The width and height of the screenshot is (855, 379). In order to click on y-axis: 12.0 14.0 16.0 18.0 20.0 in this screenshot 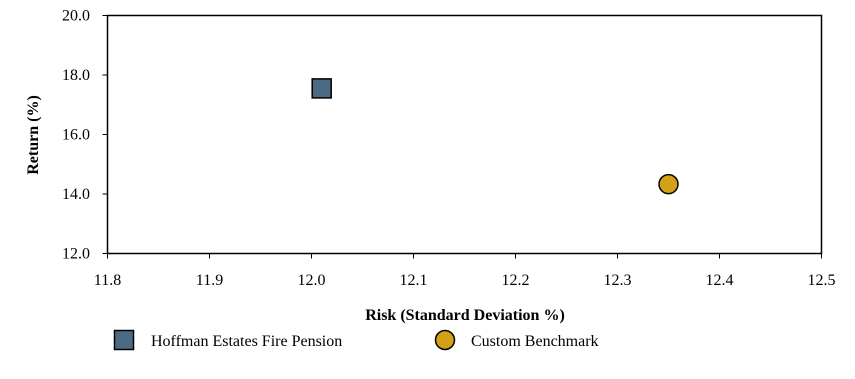, I will do `click(85, 135)`.